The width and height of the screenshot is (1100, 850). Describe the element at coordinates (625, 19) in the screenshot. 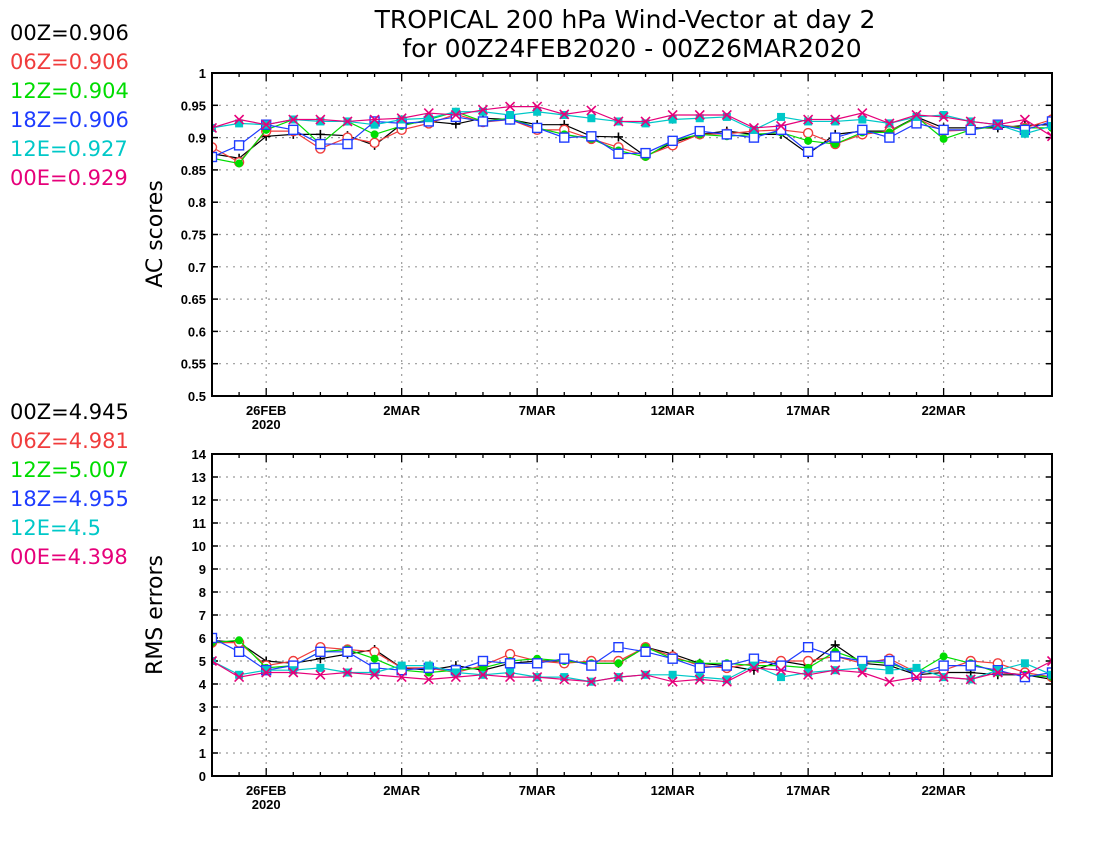

I see `chart-title-line1: TROPICAL 200 hPa Wind-Vector at day 2` at that location.